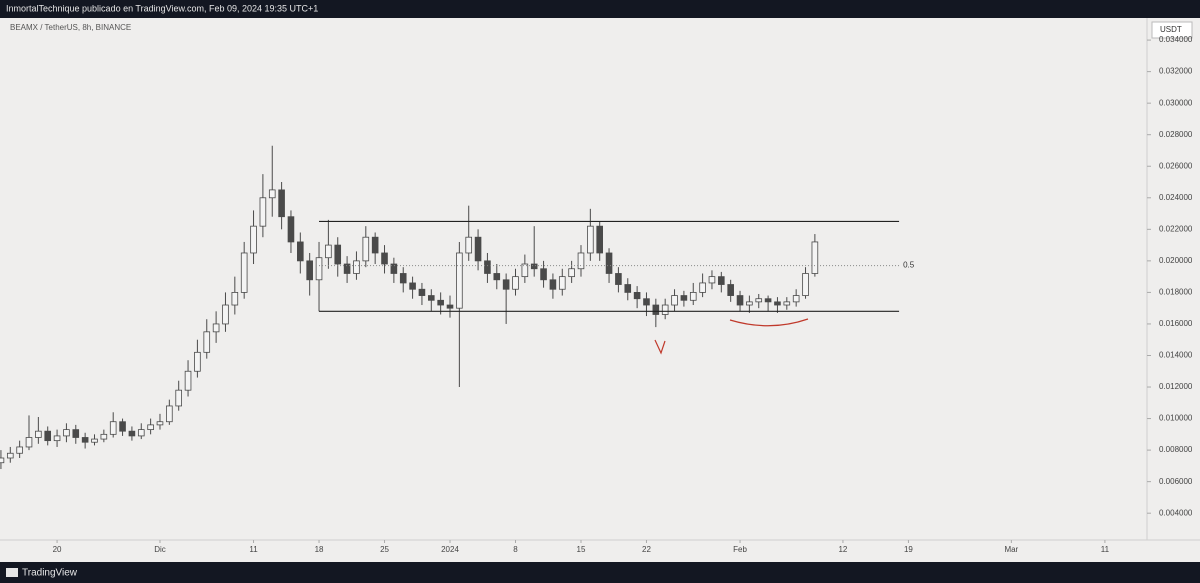 The width and height of the screenshot is (1200, 583). Describe the element at coordinates (319, 549) in the screenshot. I see `x-tick-label: 18` at that location.